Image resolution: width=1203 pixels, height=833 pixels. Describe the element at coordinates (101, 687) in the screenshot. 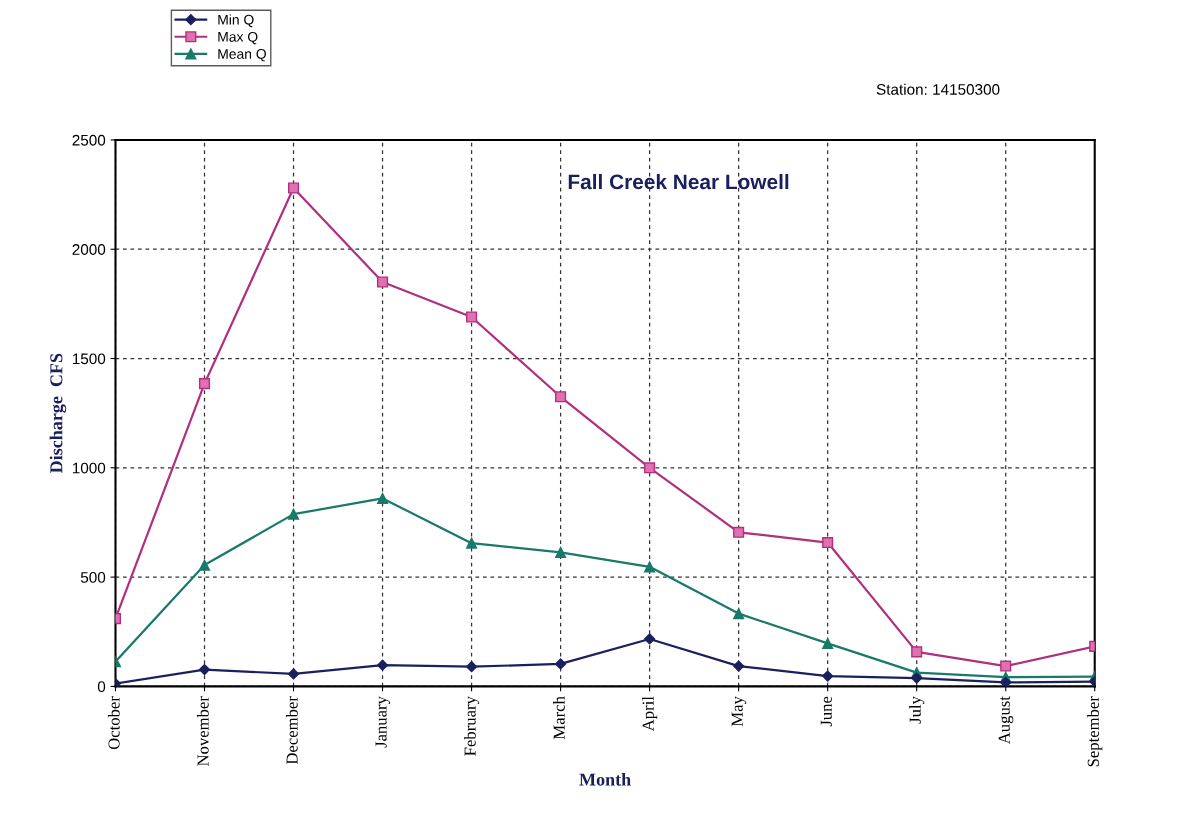

I see `y-tick-label: 0` at that location.